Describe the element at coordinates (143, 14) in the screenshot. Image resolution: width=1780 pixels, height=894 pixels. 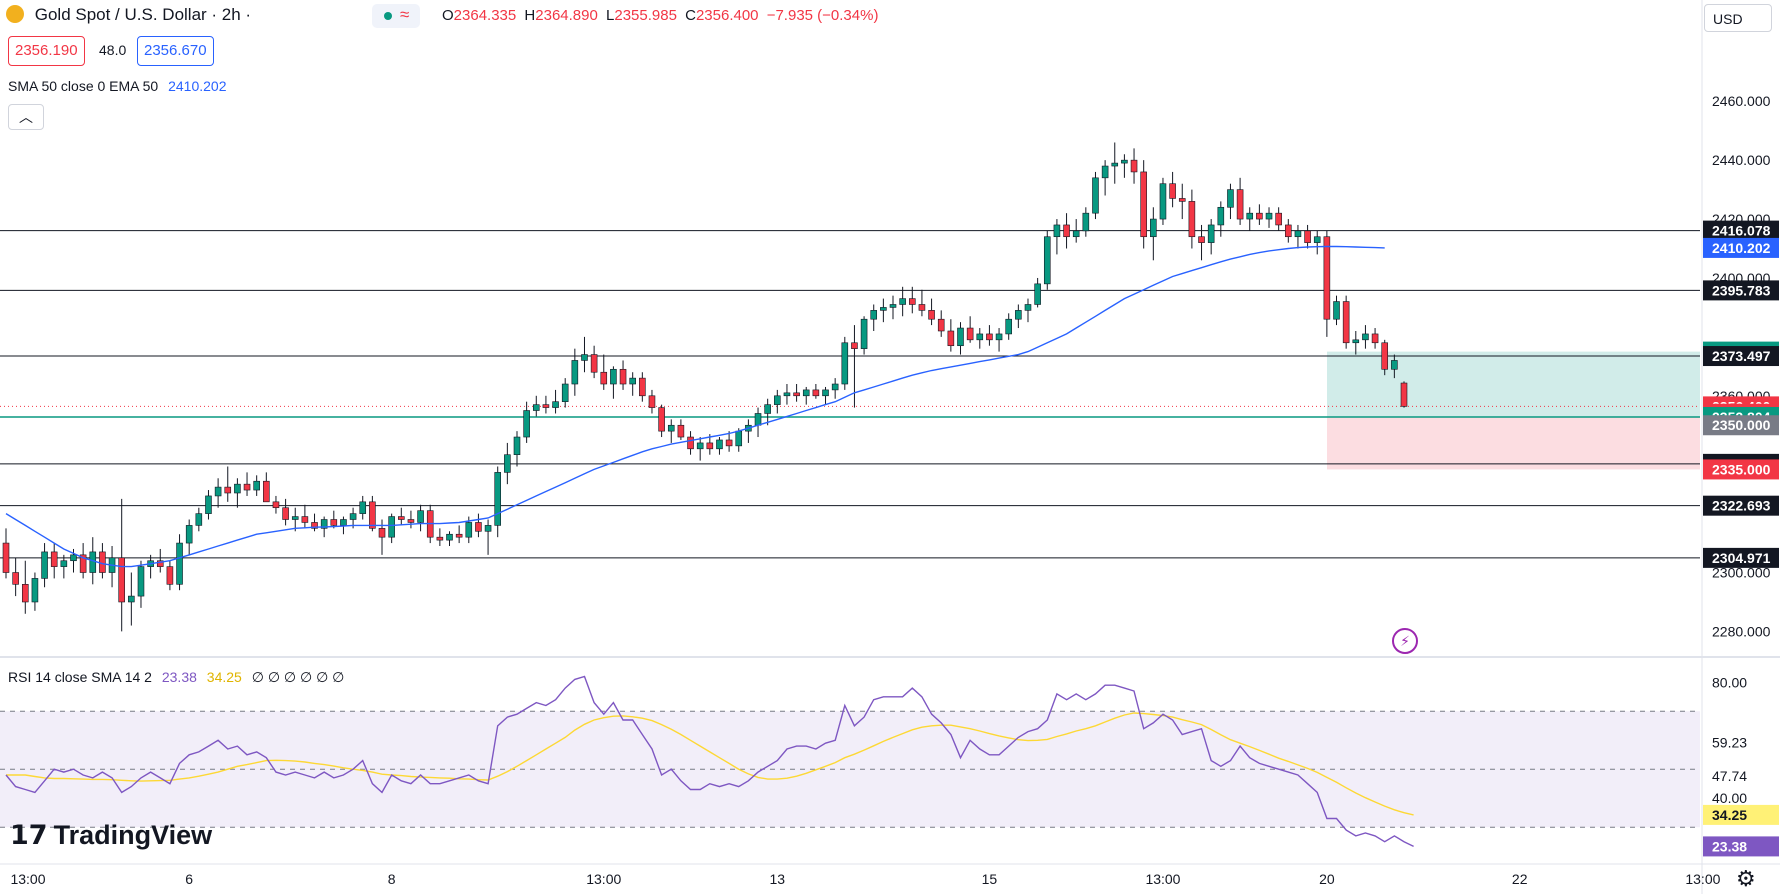
I see `symbol-title: Gold Spot / U.S. Dollar · 2h ·` at that location.